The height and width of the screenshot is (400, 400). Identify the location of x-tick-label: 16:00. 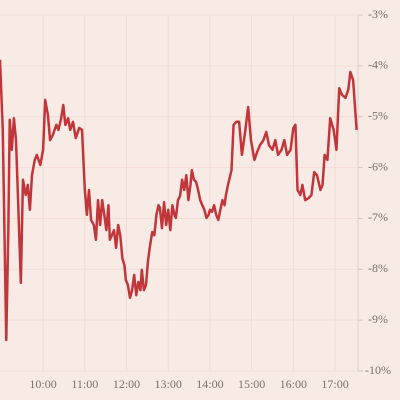
(293, 384).